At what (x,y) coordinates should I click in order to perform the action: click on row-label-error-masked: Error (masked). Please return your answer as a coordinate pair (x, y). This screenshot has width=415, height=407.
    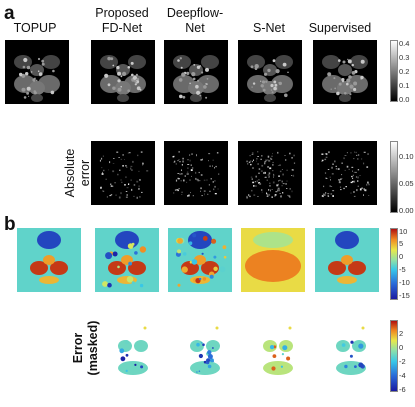
    Looking at the image, I should click on (85, 348).